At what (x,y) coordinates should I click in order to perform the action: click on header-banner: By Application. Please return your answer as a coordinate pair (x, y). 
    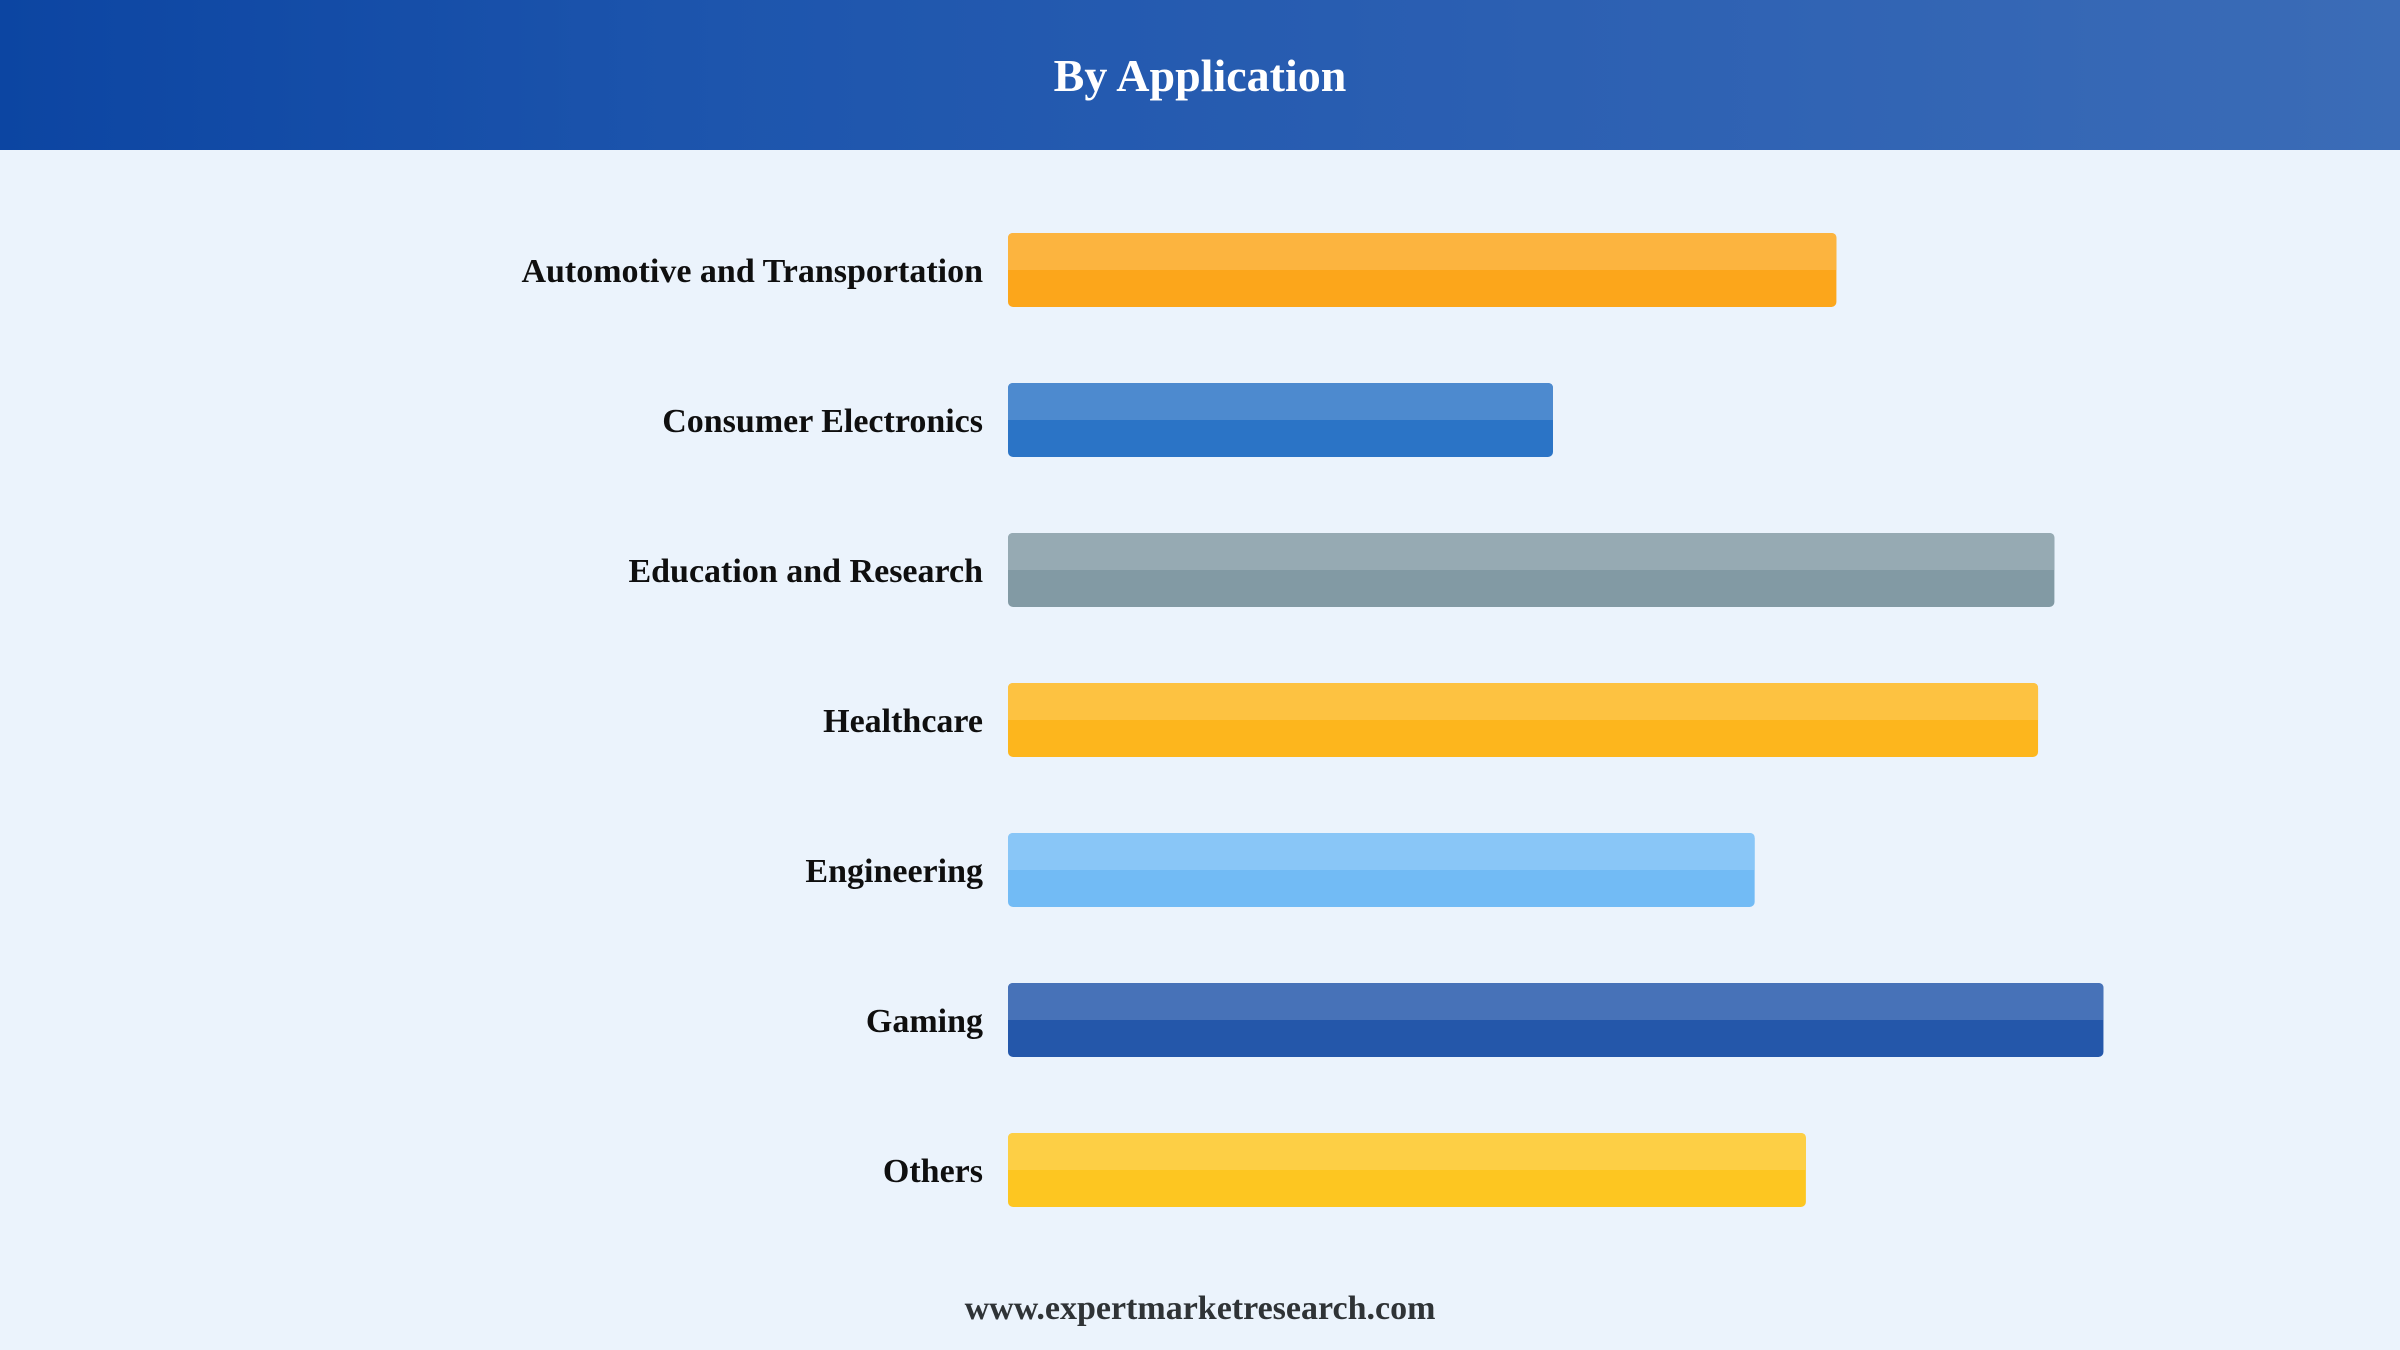
    Looking at the image, I should click on (1200, 75).